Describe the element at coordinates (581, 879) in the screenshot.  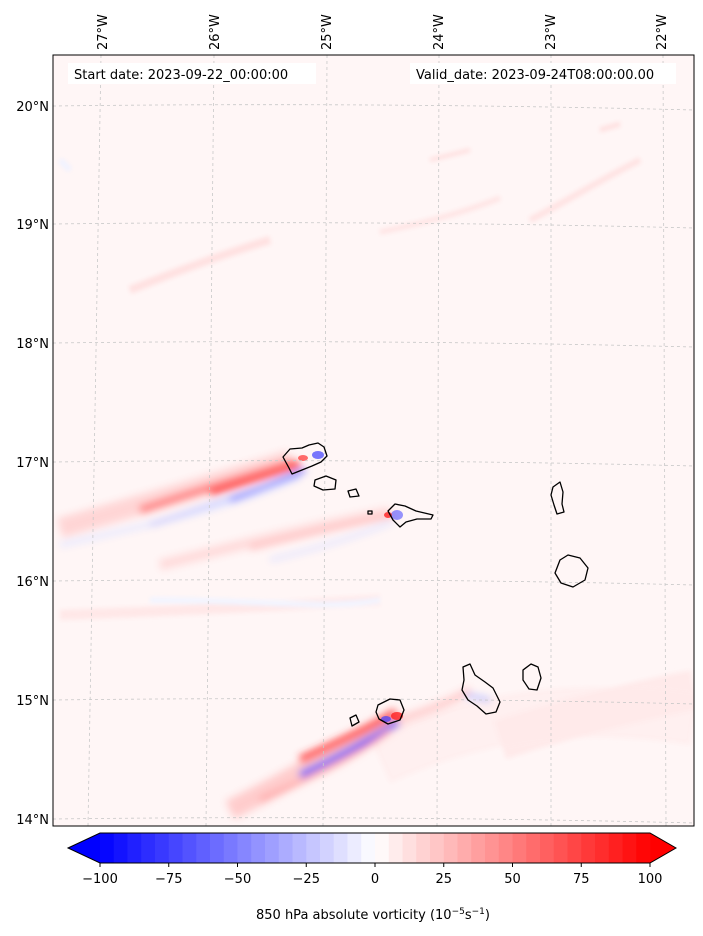
I see `colorbar-tick-label: 75` at that location.